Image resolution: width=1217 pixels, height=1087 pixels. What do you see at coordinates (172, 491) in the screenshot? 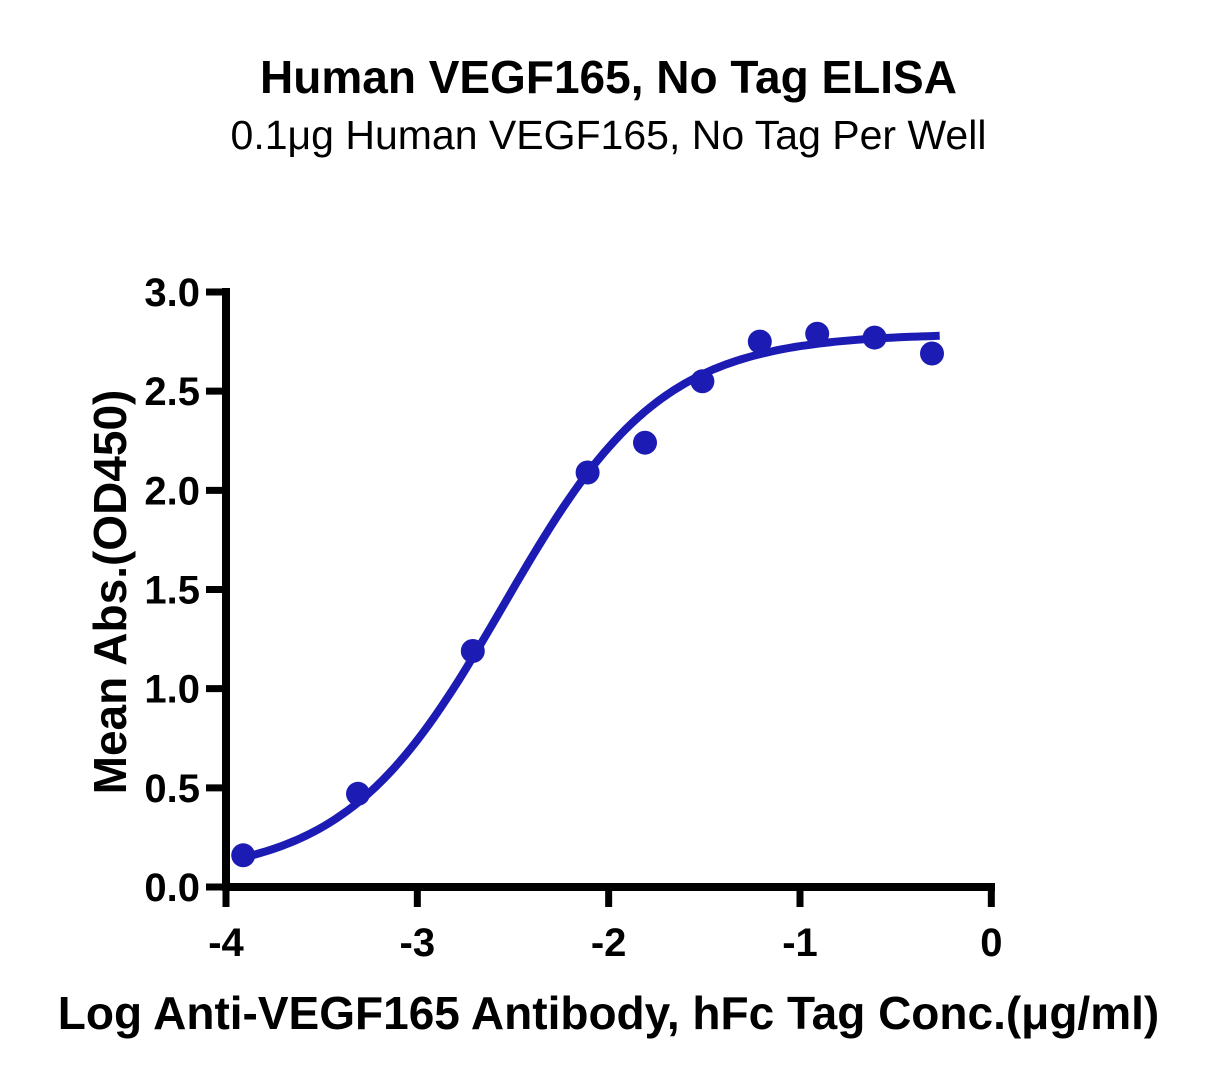
I see `y-tick-label: 2.0` at bounding box center [172, 491].